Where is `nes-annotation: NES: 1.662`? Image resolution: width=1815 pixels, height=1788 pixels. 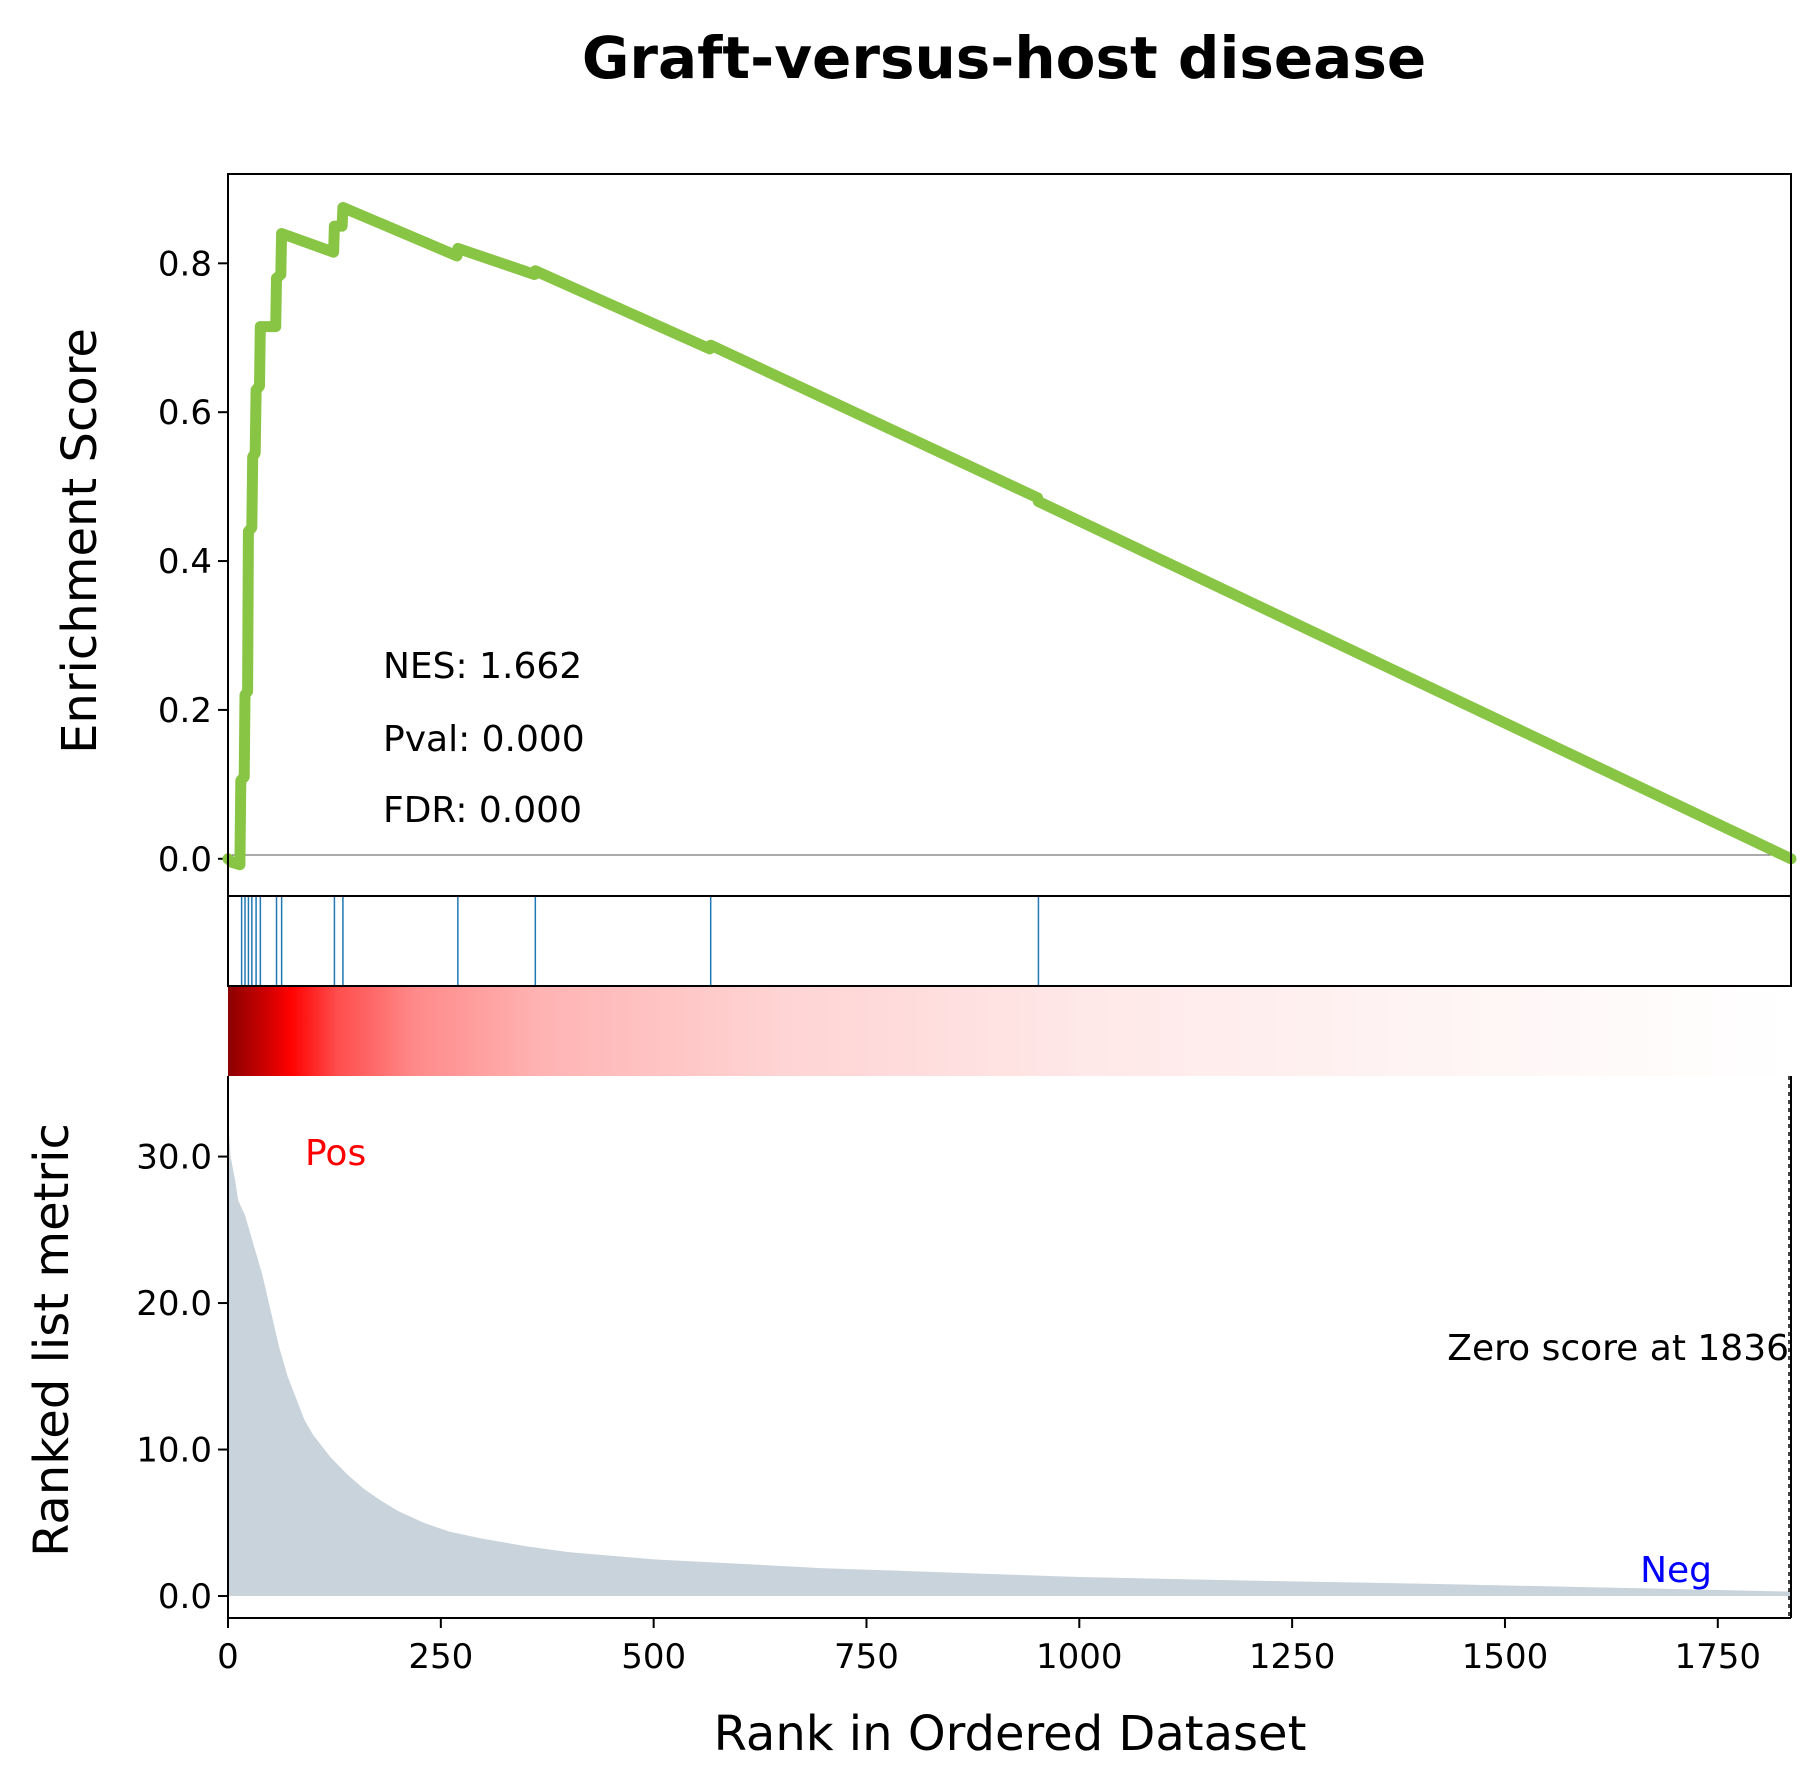
nes-annotation: NES: 1.662 is located at coordinates (482, 666).